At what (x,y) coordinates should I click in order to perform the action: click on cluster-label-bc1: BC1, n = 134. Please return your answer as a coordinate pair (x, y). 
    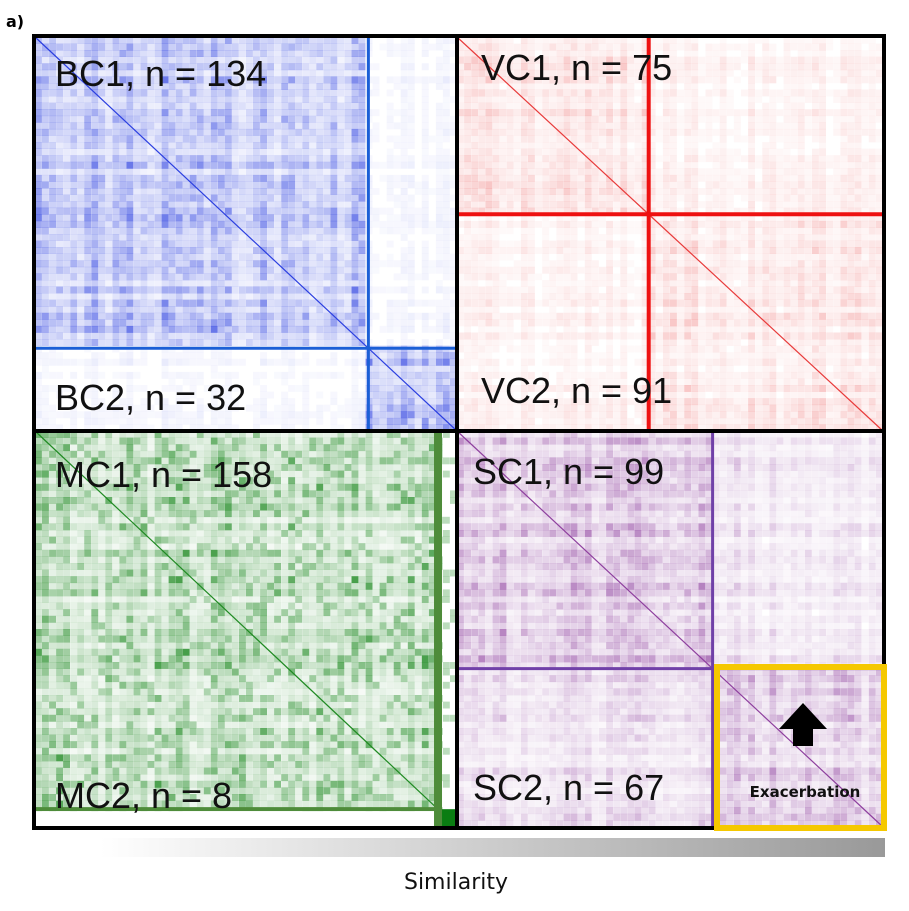
    Looking at the image, I should click on (160, 73).